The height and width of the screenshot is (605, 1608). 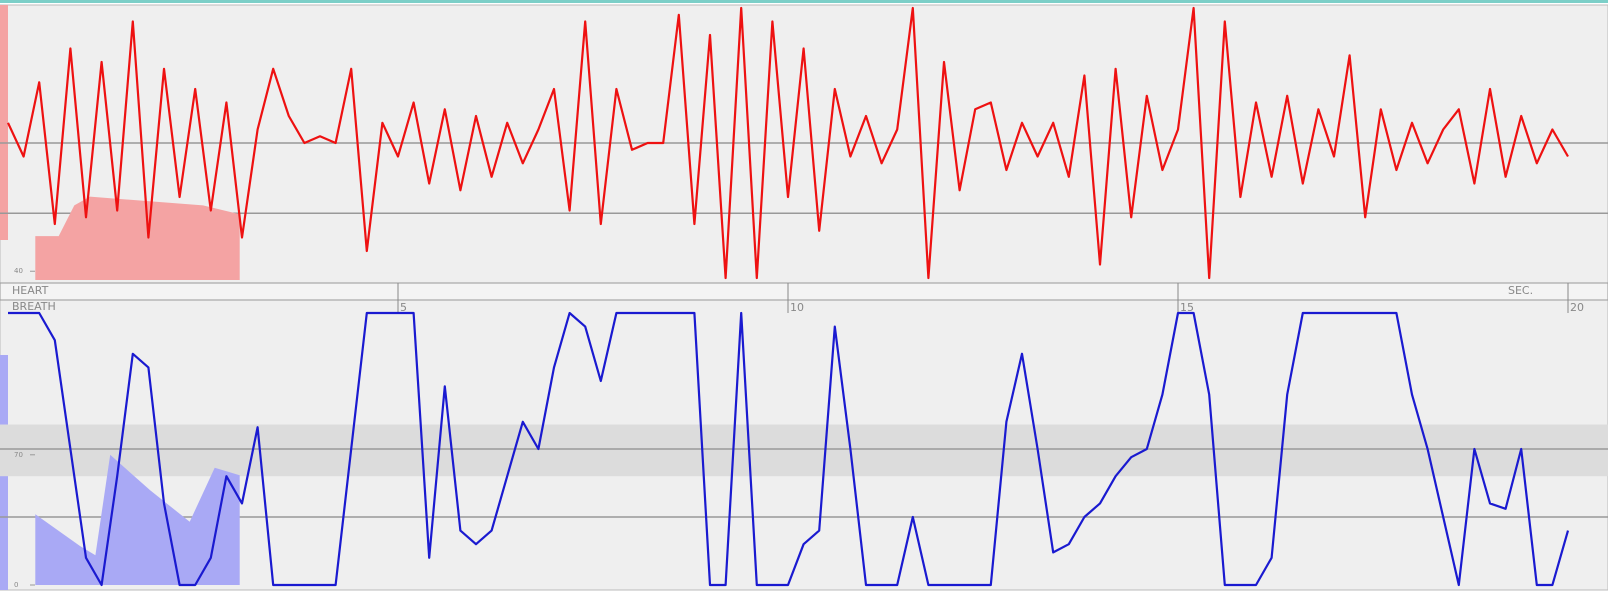 What do you see at coordinates (804, 1) in the screenshot?
I see `top-border` at bounding box center [804, 1].